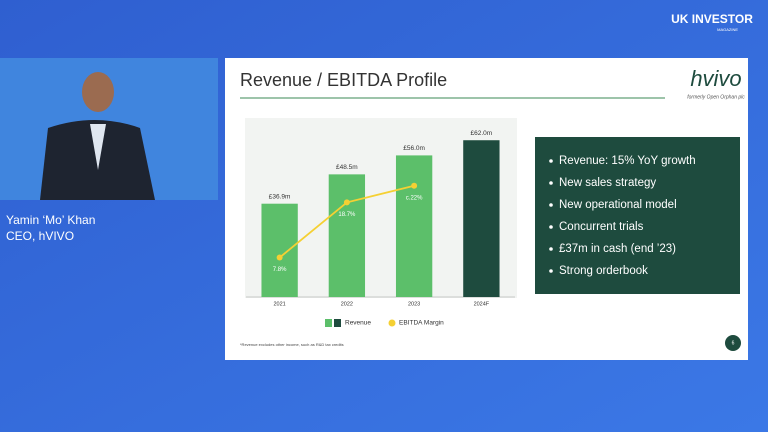 This screenshot has width=768, height=432. What do you see at coordinates (109, 129) in the screenshot?
I see `speaker-video` at bounding box center [109, 129].